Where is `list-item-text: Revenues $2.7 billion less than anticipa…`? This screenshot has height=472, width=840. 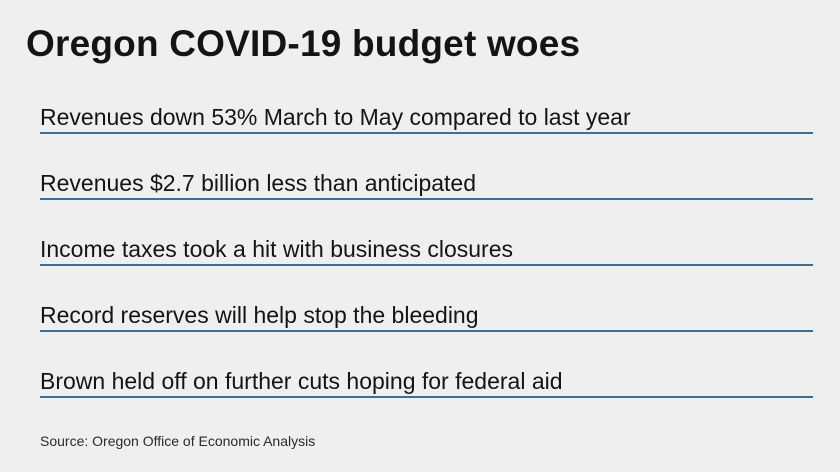 list-item-text: Revenues $2.7 billion less than anticipa… is located at coordinates (258, 183).